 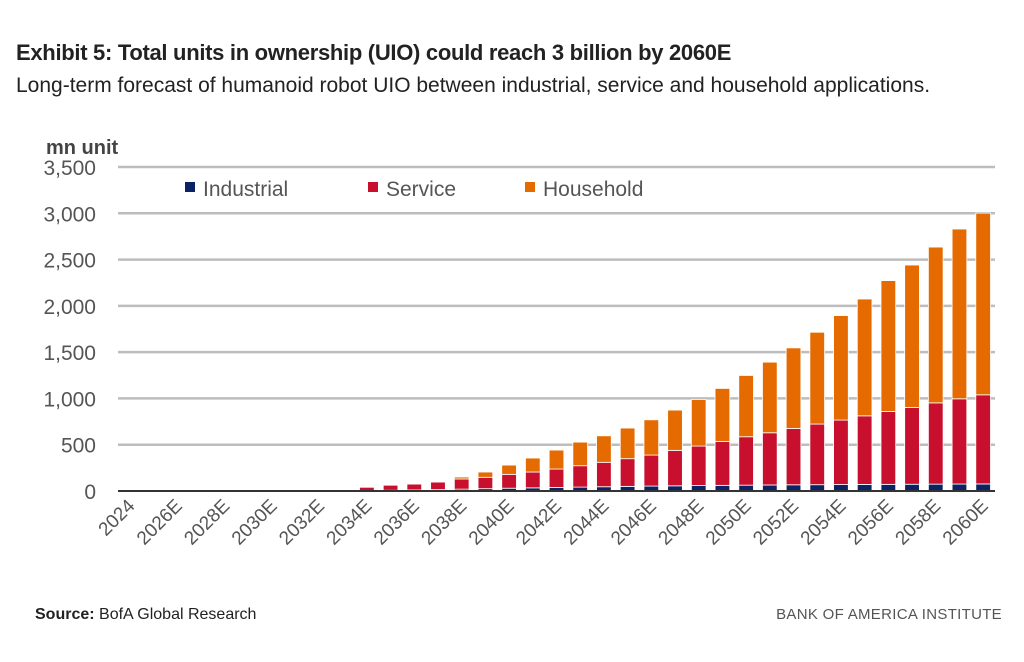 I want to click on brand-logo-text: BANK OF AMERICA INSTITUTE, so click(x=889, y=614).